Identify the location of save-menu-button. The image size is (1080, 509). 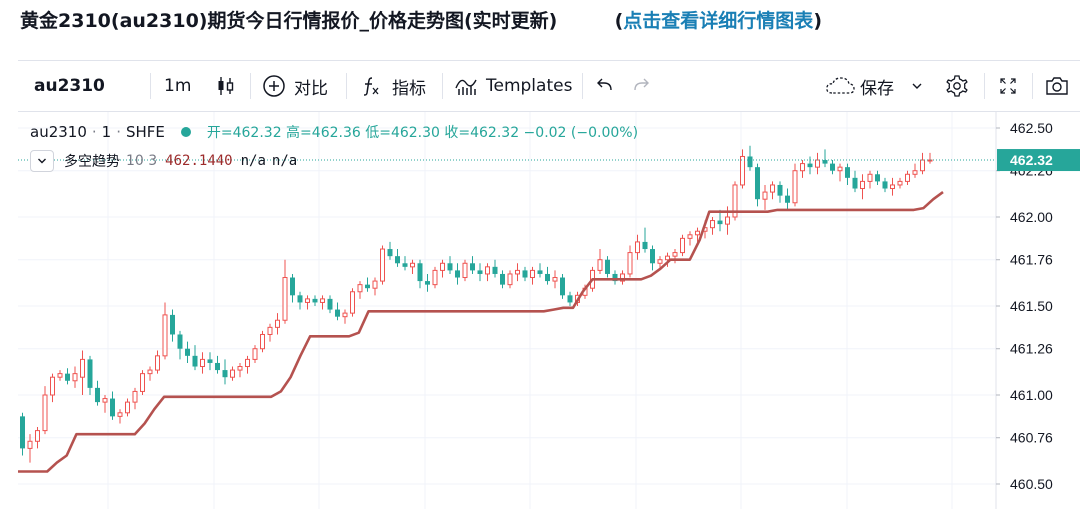
(917, 86).